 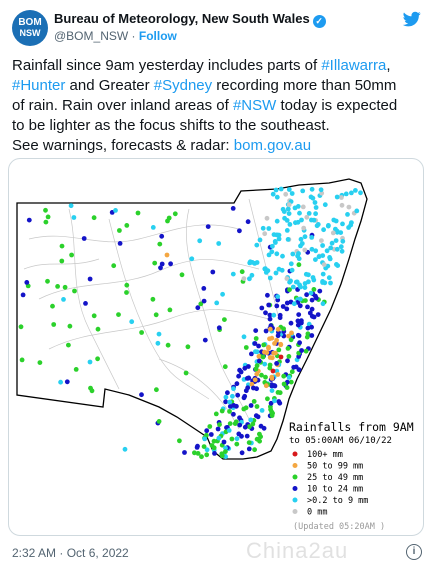 I want to click on river-line, so click(x=159, y=309).